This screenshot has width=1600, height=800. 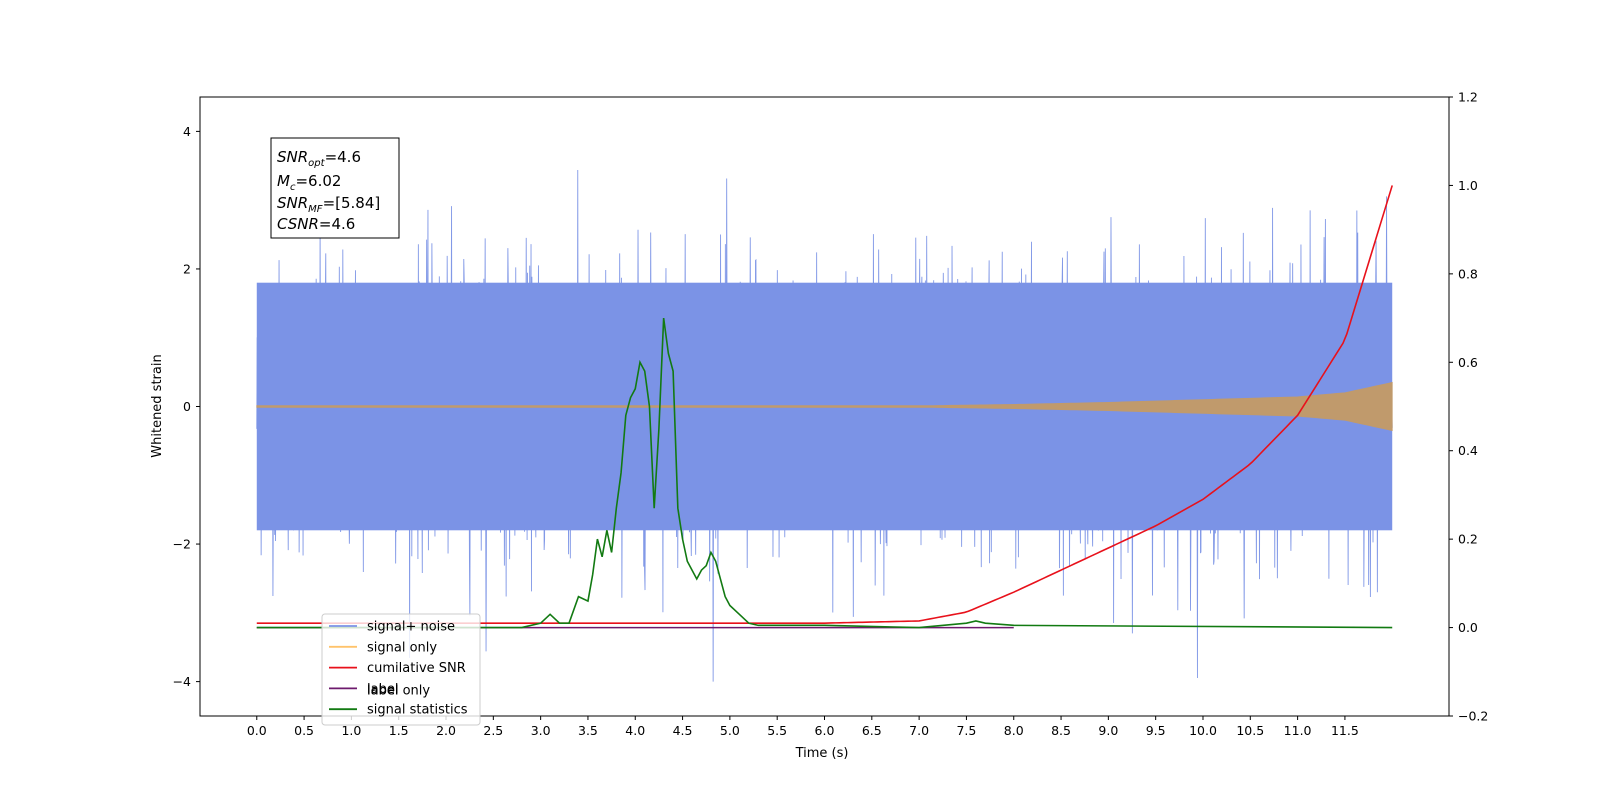 What do you see at coordinates (777, 730) in the screenshot?
I see `x-tick-label: 5.5` at bounding box center [777, 730].